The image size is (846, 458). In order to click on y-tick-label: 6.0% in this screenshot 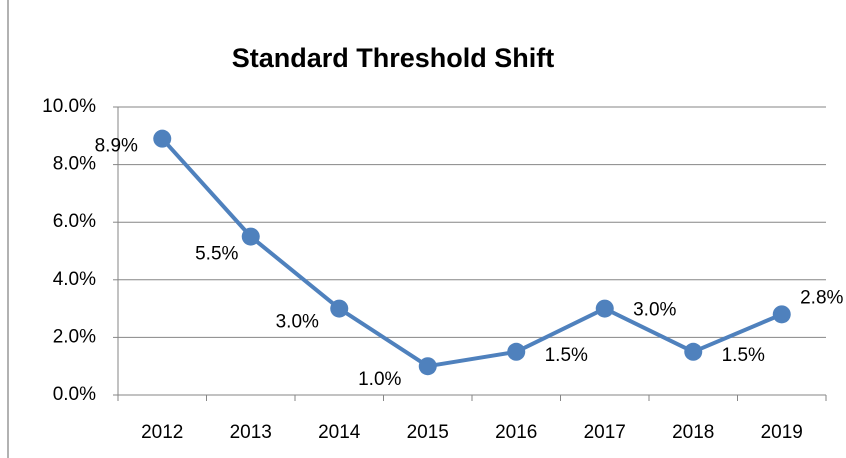, I will do `click(74, 221)`.